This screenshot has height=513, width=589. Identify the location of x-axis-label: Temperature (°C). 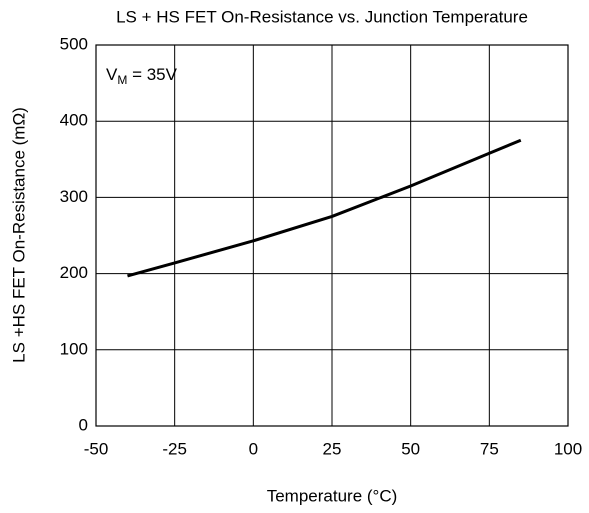
(332, 495).